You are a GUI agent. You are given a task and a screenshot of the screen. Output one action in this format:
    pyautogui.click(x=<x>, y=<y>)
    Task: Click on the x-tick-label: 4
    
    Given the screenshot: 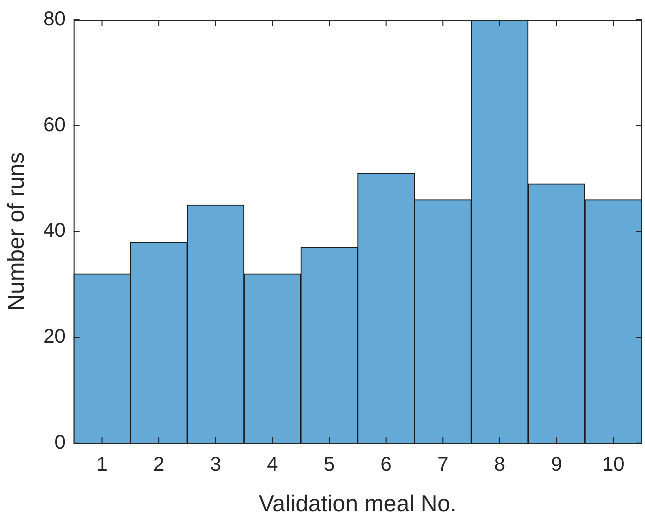 What is the action you would take?
    pyautogui.click(x=272, y=465)
    